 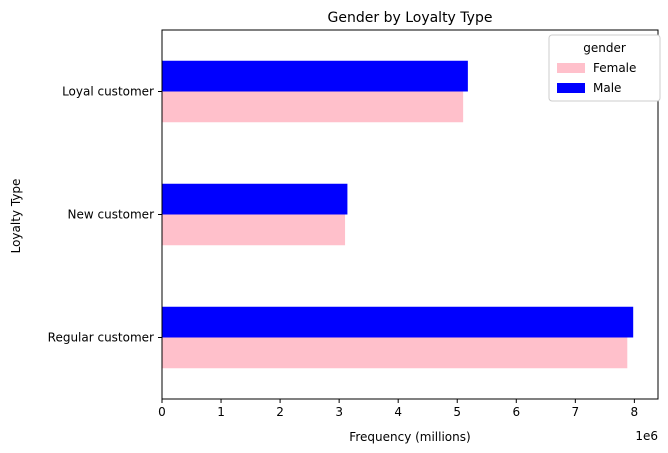 I want to click on x-tick-label: 6, so click(x=516, y=412).